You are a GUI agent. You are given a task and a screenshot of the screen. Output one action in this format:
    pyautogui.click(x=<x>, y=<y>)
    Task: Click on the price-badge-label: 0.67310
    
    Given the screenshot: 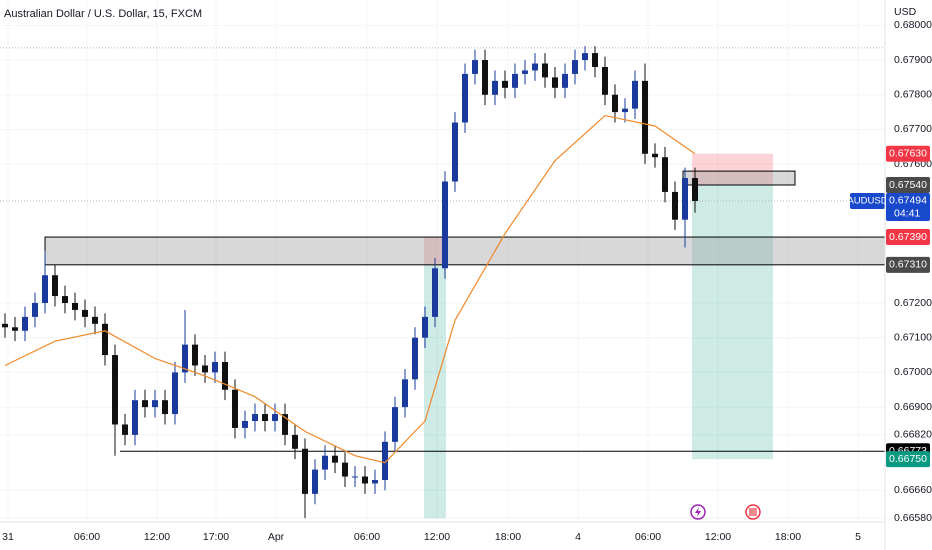 What is the action you would take?
    pyautogui.click(x=908, y=265)
    